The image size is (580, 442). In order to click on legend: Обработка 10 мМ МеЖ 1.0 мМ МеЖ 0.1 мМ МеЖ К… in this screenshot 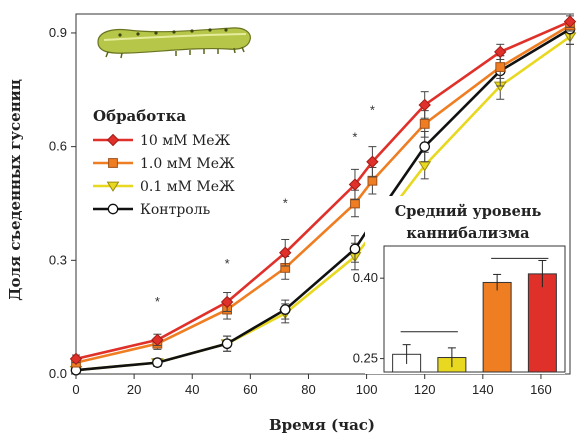, I will do `click(164, 162)`.